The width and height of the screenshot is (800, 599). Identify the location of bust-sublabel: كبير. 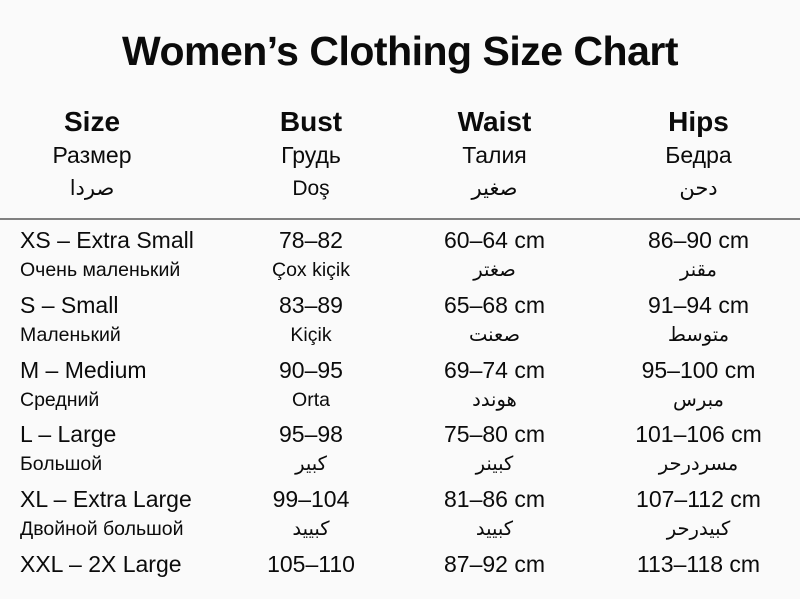
(311, 464).